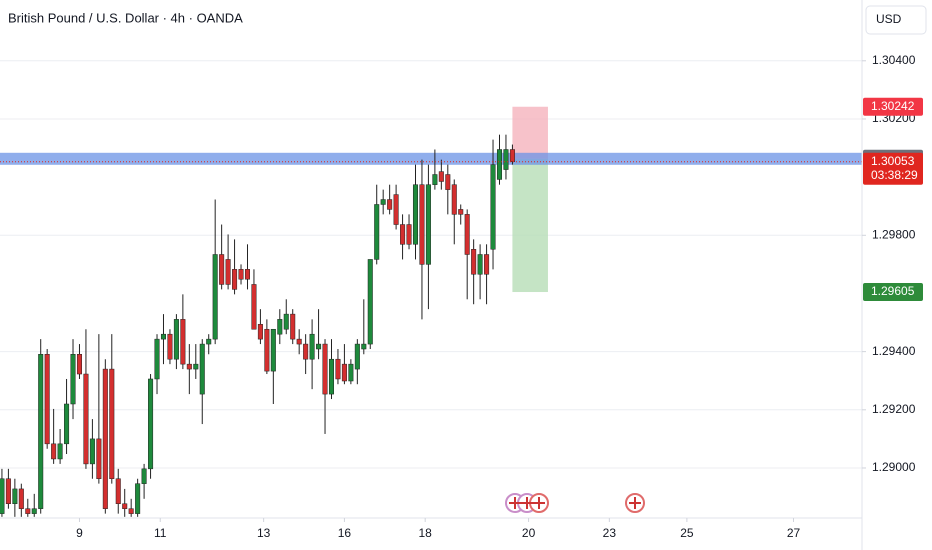 The image size is (932, 550). I want to click on currency-box, so click(896, 20).